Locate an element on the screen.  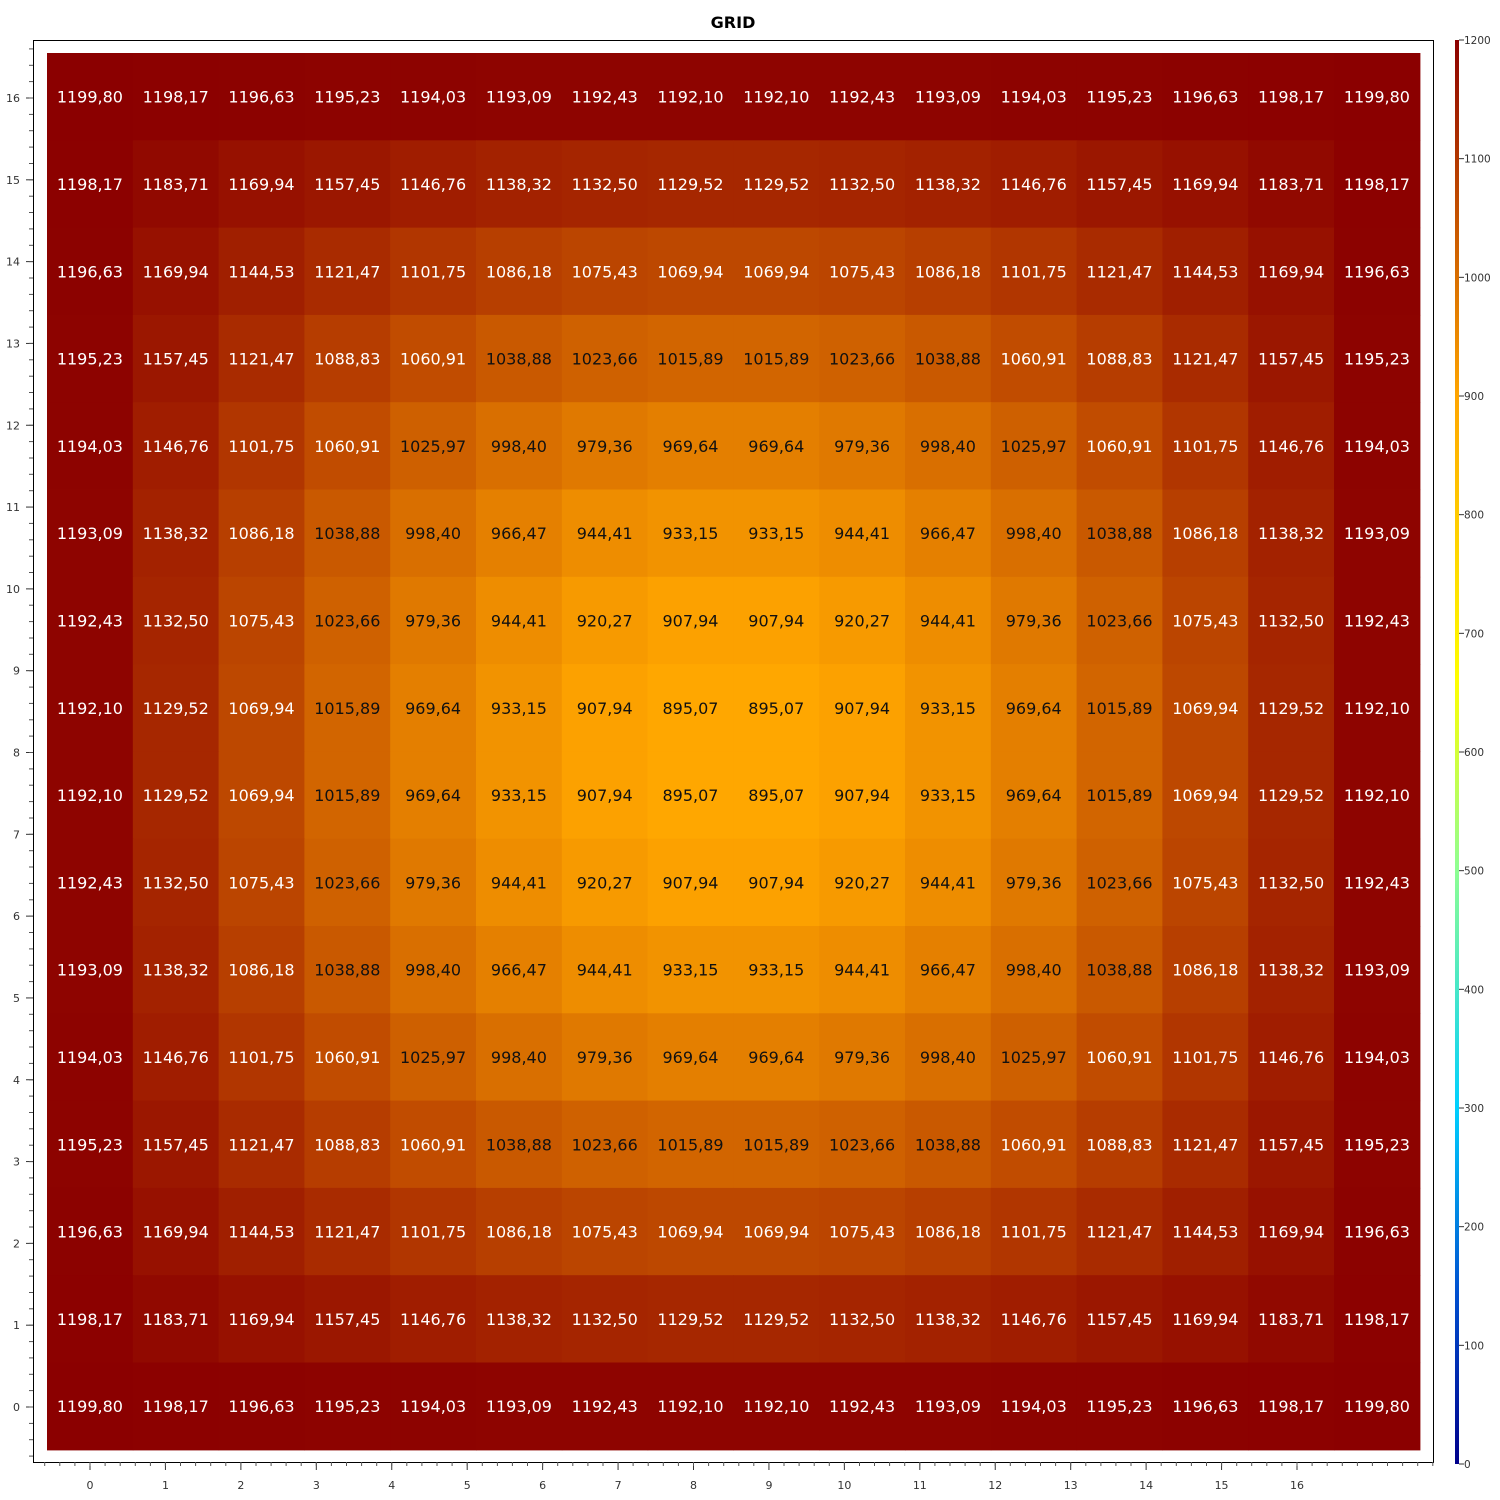
colorbar-tick-label: 400 is located at coordinates (1474, 990).